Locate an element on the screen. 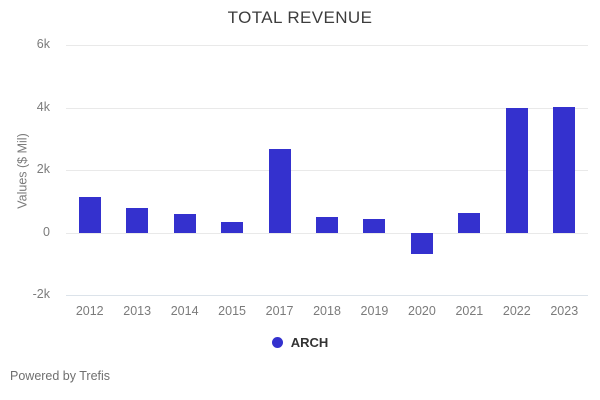 Image resolution: width=600 pixels, height=400 pixels. x-label-2023: 2023 is located at coordinates (564, 311).